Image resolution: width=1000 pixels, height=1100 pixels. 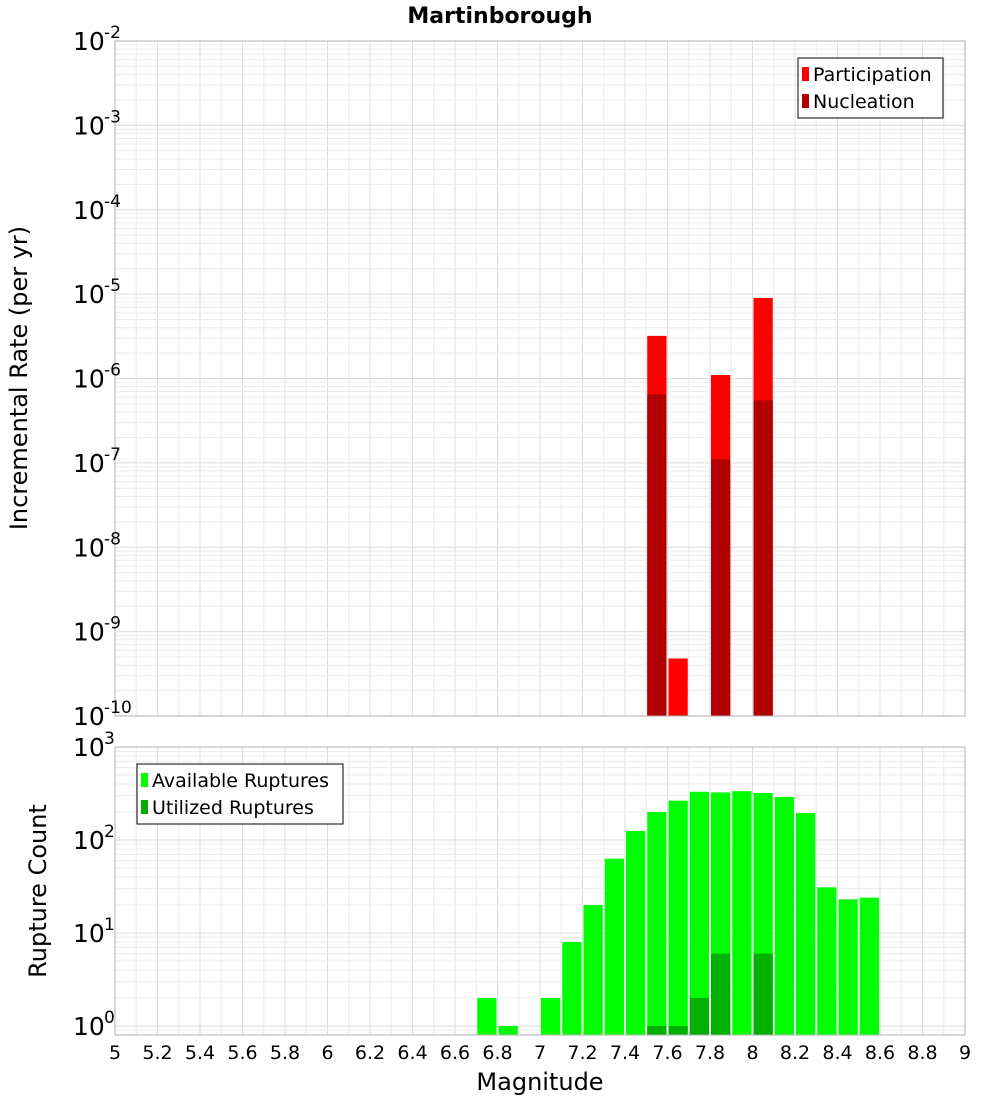 I want to click on x-tick-label: 5.6, so click(x=242, y=1053).